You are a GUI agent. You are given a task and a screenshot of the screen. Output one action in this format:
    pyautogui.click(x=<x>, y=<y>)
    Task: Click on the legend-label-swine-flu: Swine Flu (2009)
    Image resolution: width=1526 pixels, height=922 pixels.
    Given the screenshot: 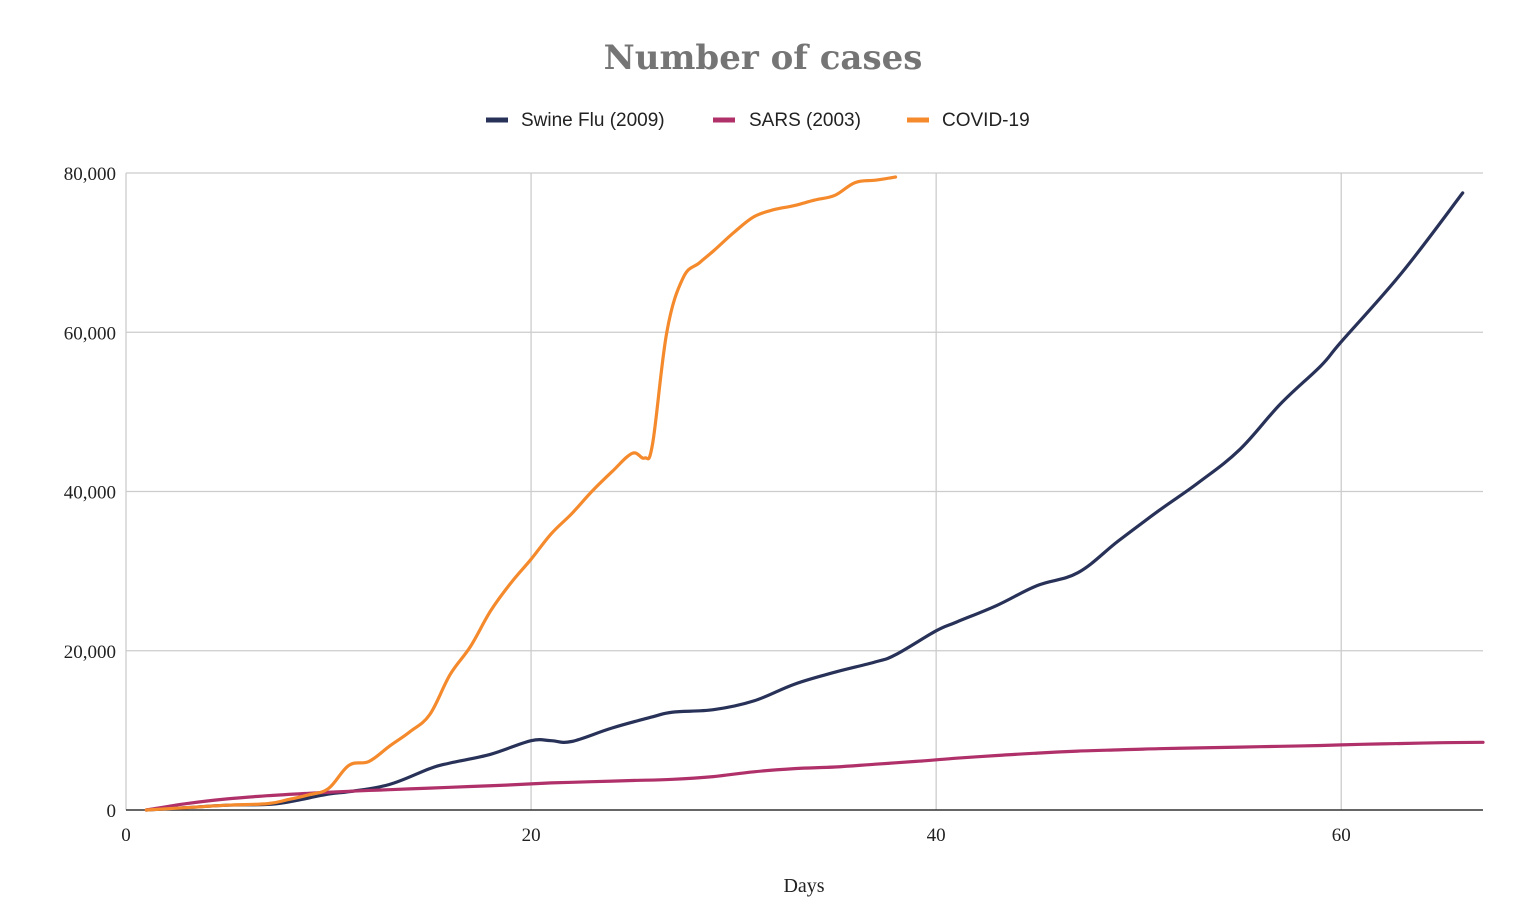 What is the action you would take?
    pyautogui.click(x=593, y=120)
    